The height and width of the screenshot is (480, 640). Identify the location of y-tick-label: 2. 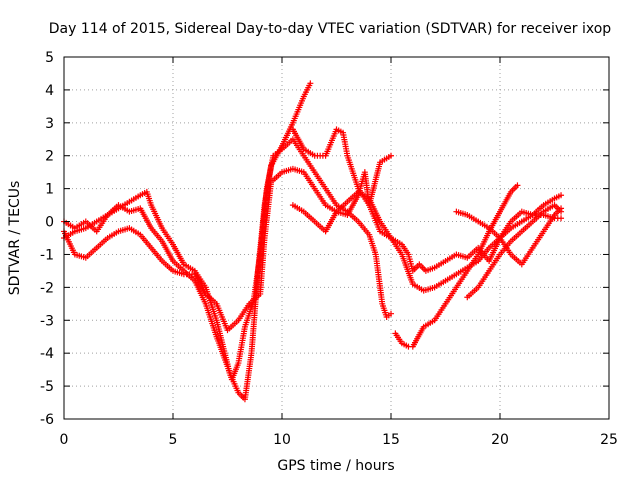
(49, 157).